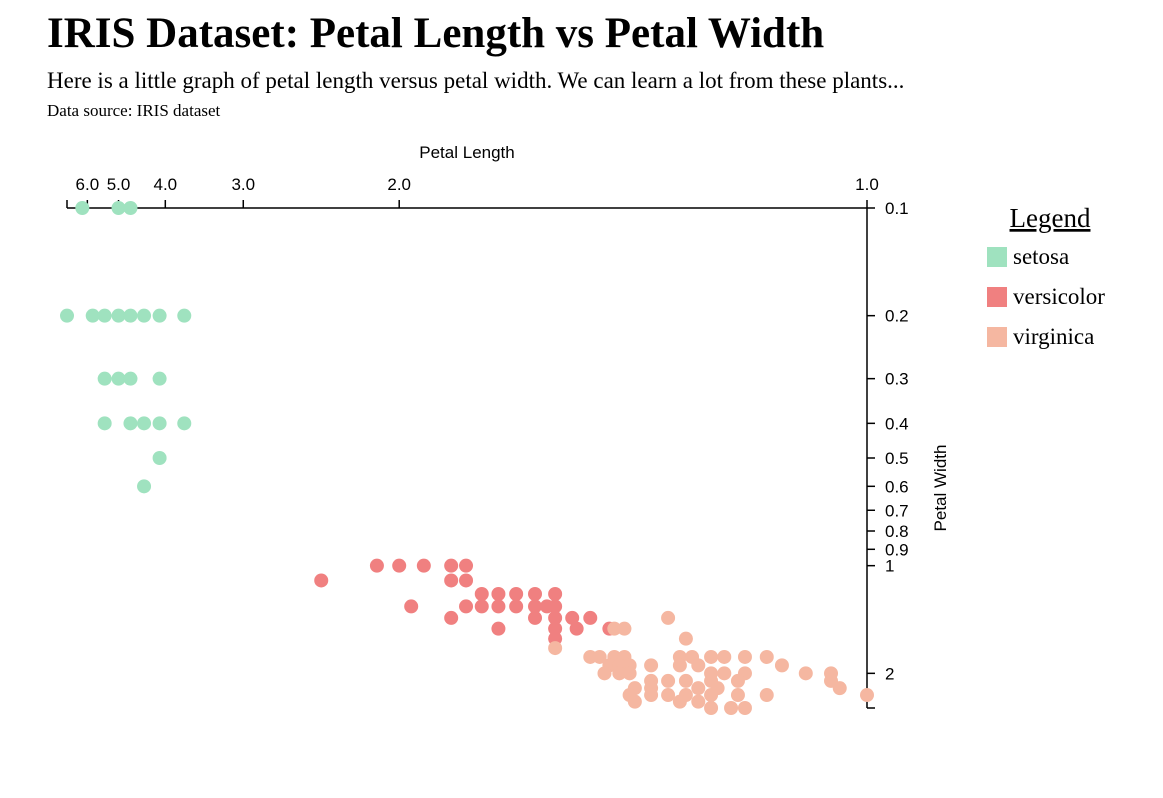 The height and width of the screenshot is (798, 1163). What do you see at coordinates (1053, 336) in the screenshot?
I see `legend-entry-label: virginica` at bounding box center [1053, 336].